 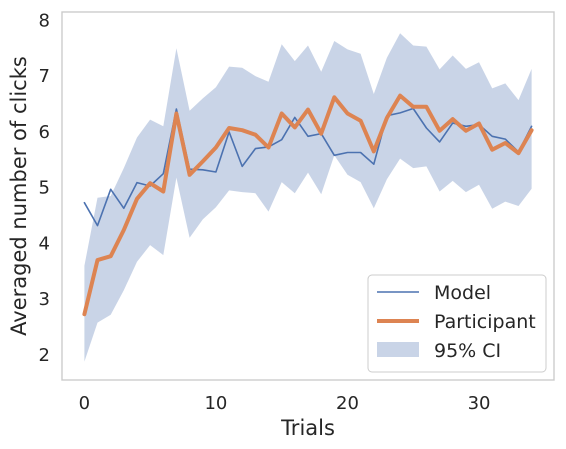 What do you see at coordinates (44, 20) in the screenshot?
I see `y-tick-label: 8` at bounding box center [44, 20].